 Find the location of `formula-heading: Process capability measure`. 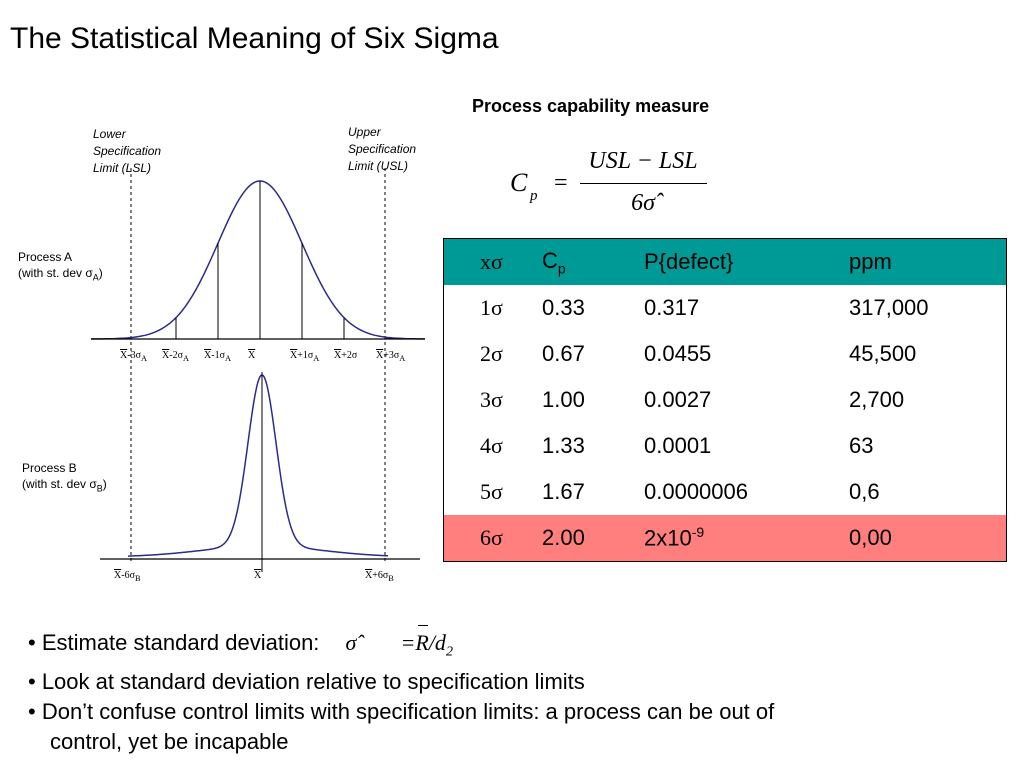

formula-heading: Process capability measure is located at coordinates (591, 106).